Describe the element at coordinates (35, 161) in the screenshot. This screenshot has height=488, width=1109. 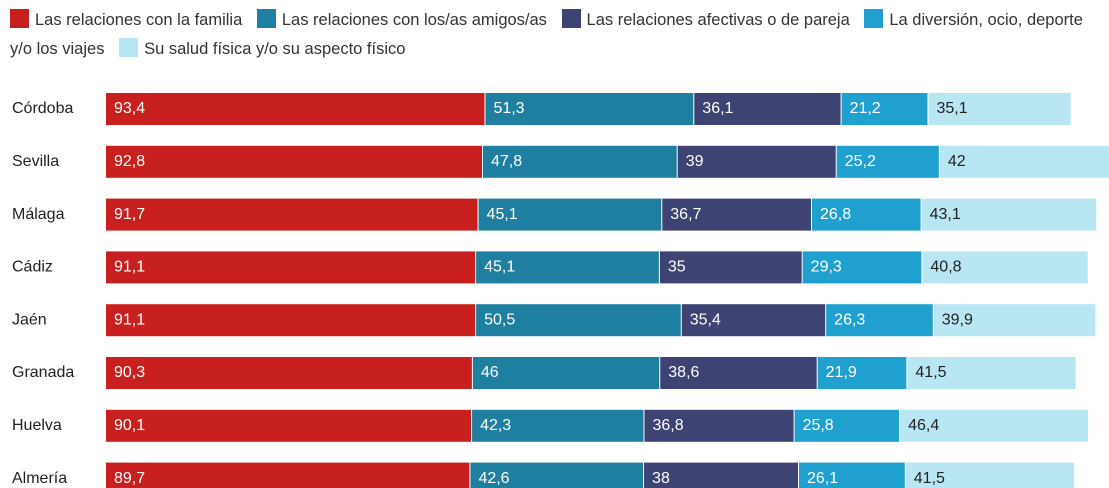
I see `category-label: Sevilla` at that location.